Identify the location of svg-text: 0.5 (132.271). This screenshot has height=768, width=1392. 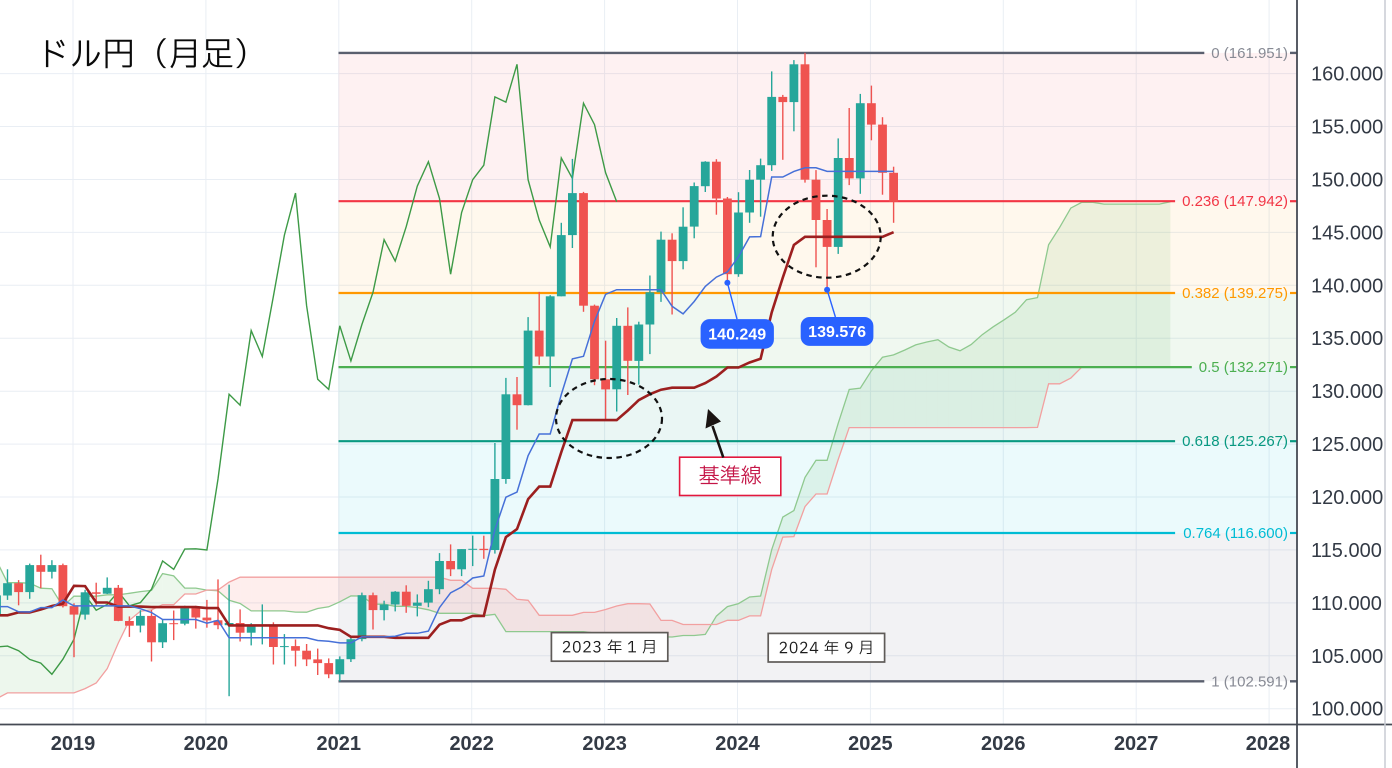
(1243, 367).